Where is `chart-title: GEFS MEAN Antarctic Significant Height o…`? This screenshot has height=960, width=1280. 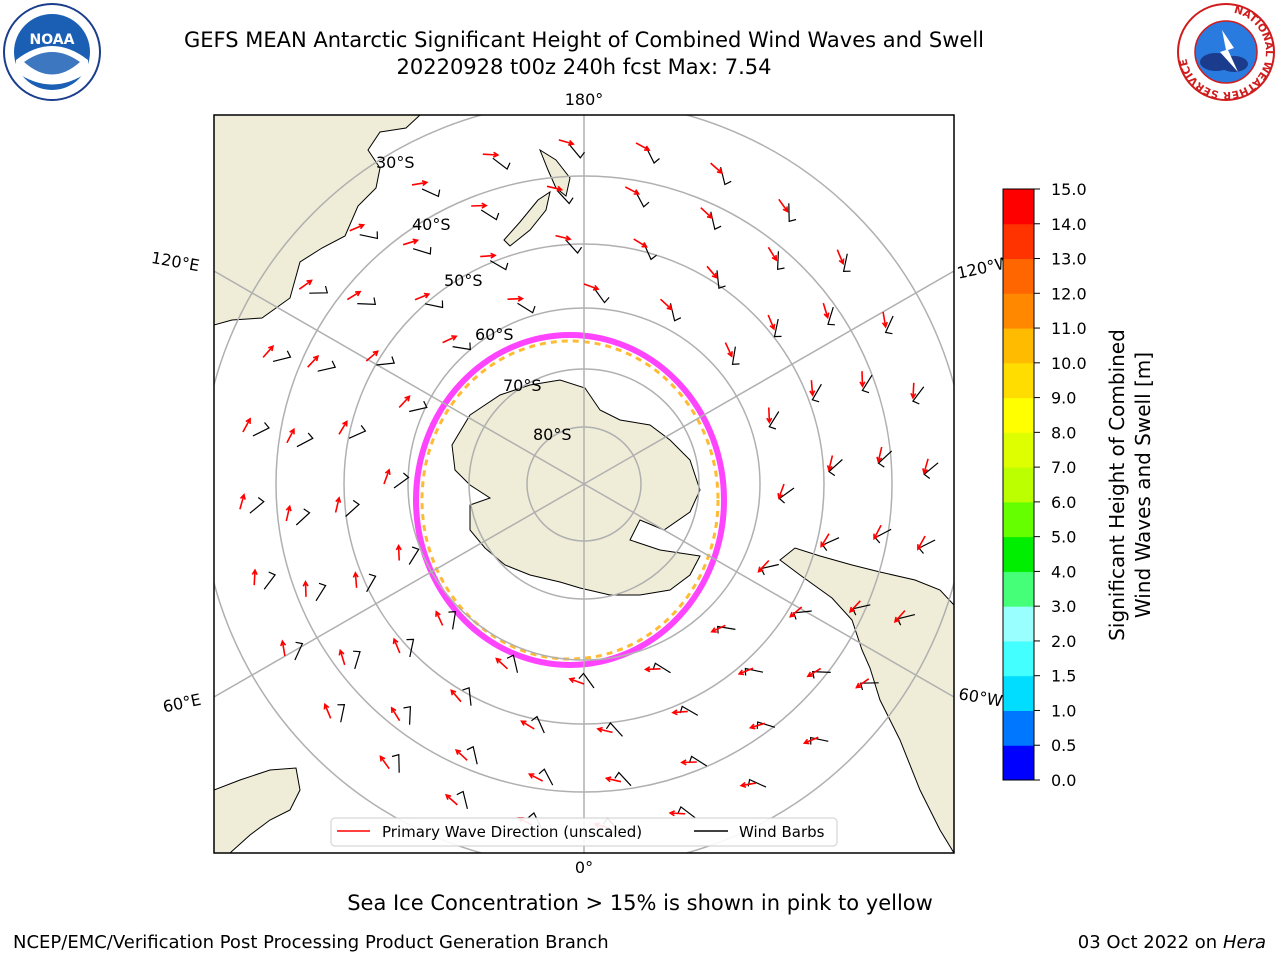
chart-title: GEFS MEAN Antarctic Significant Height o… is located at coordinates (584, 40).